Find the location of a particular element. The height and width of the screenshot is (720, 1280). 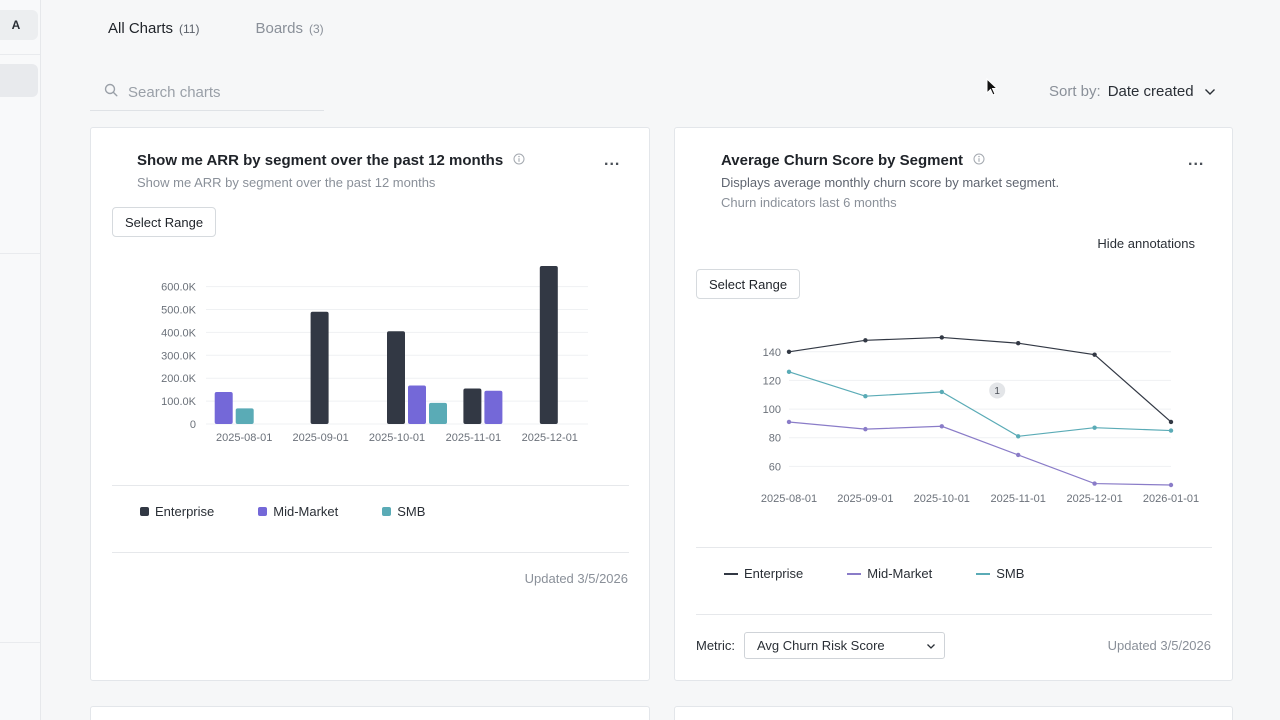

mouse-cursor-icon is located at coordinates (992, 89).